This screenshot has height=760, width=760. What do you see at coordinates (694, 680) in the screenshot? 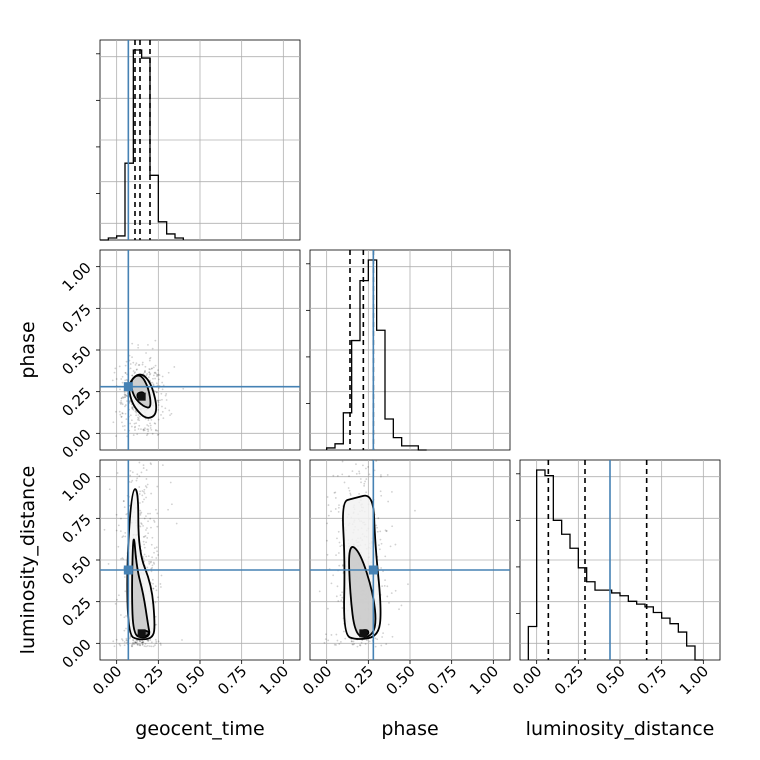
I see `x-tick-label: 1.00` at bounding box center [694, 680].